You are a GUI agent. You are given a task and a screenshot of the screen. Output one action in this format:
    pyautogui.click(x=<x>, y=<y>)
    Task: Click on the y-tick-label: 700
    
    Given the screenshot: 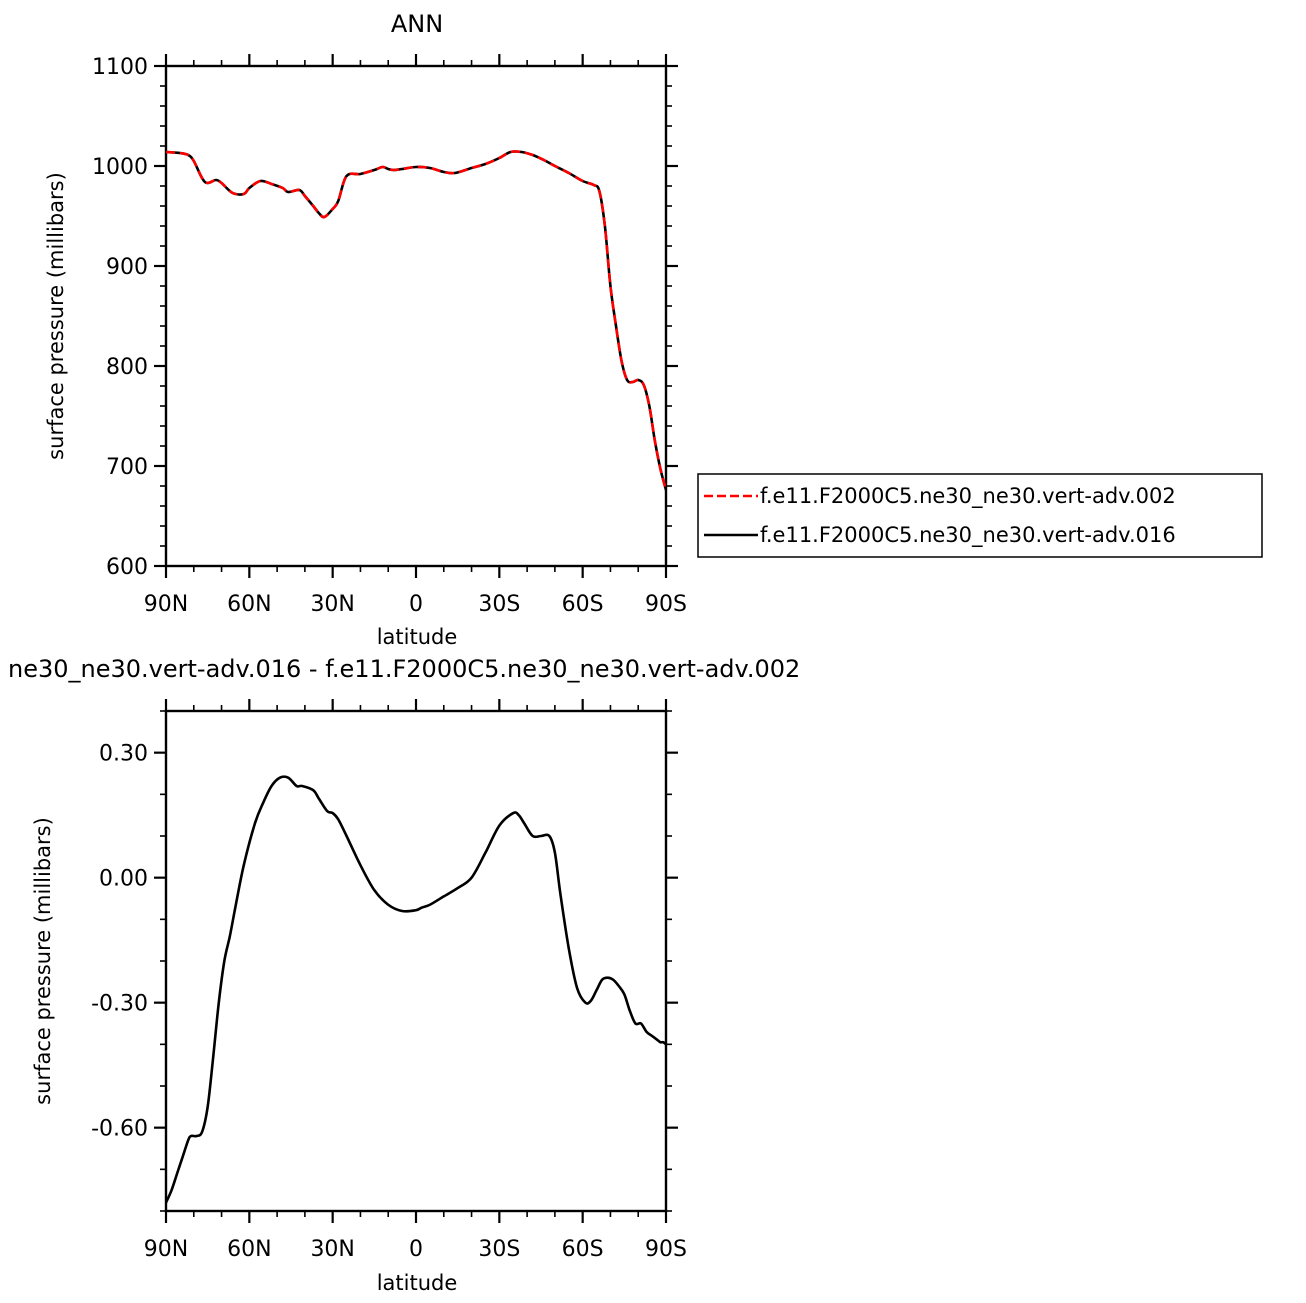 What is the action you would take?
    pyautogui.click(x=127, y=467)
    